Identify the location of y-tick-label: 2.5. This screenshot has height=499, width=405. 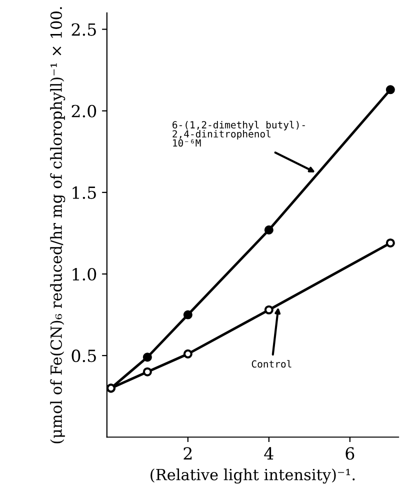
(84, 29).